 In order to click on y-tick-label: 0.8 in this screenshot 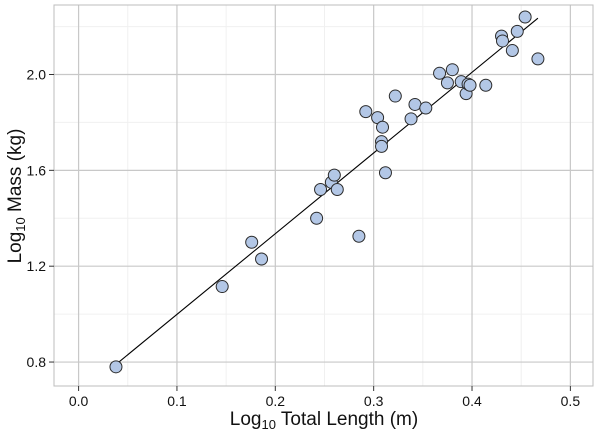, I will do `click(37, 362)`.